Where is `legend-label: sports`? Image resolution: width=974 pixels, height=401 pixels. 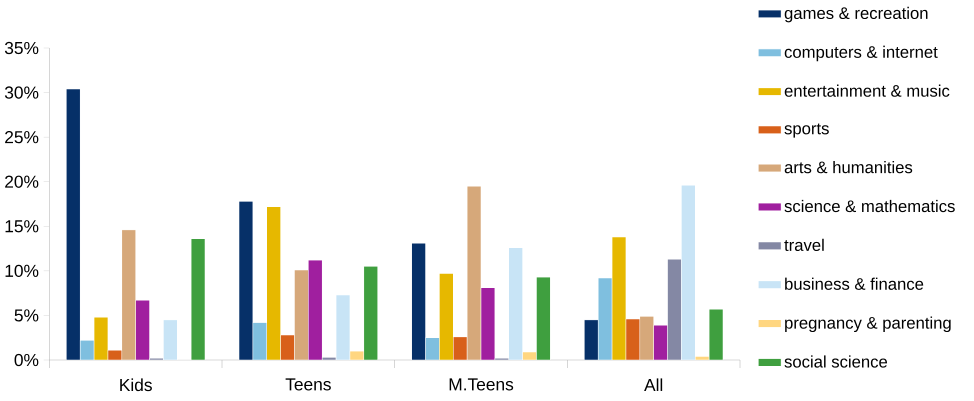
legend-label: sports is located at coordinates (806, 130).